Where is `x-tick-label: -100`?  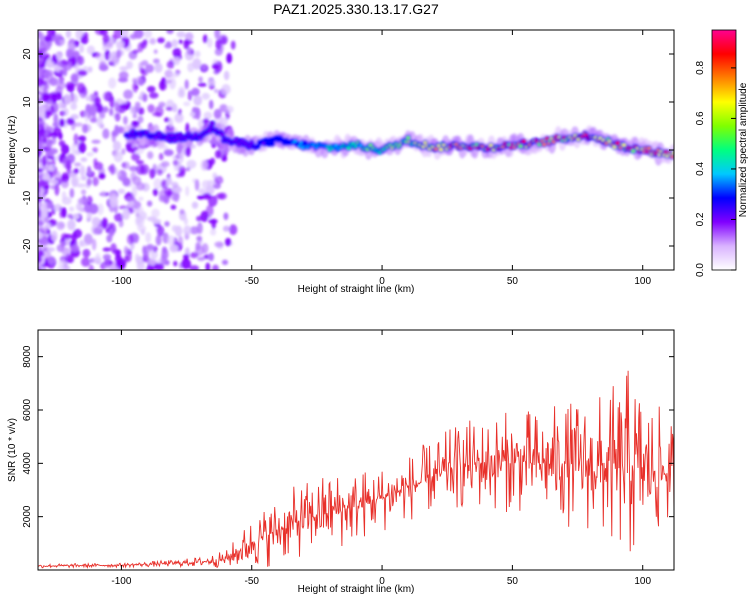 x-tick-label: -100 is located at coordinates (121, 581).